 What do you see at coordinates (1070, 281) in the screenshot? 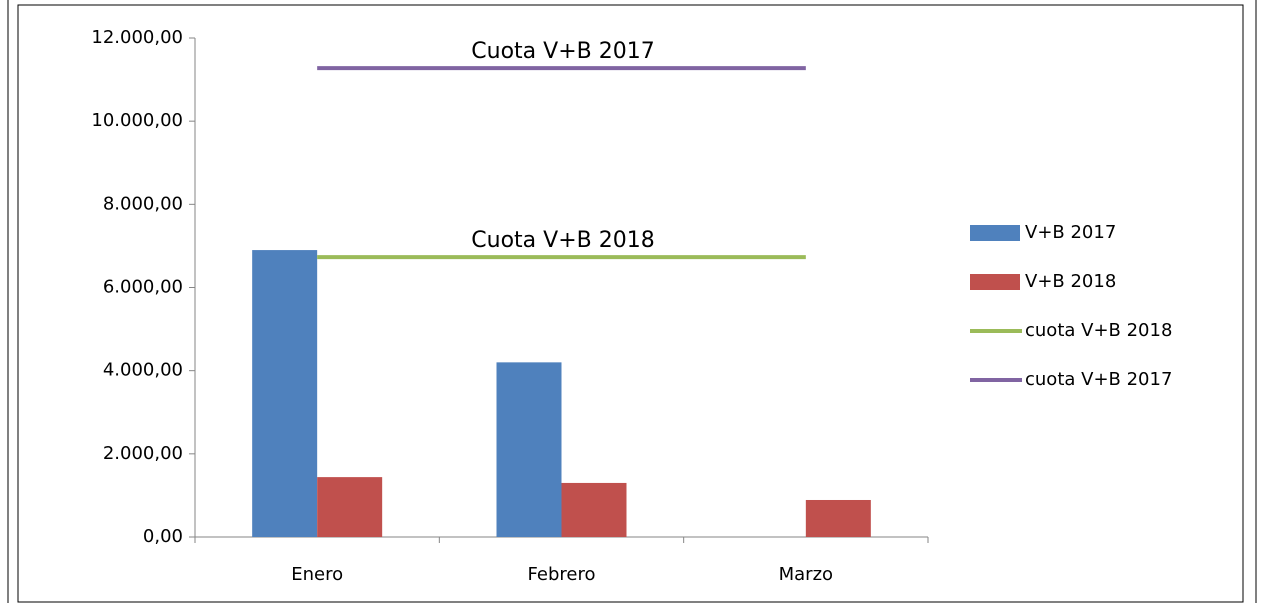
I see `legend-label: V+B 2018` at bounding box center [1070, 281].